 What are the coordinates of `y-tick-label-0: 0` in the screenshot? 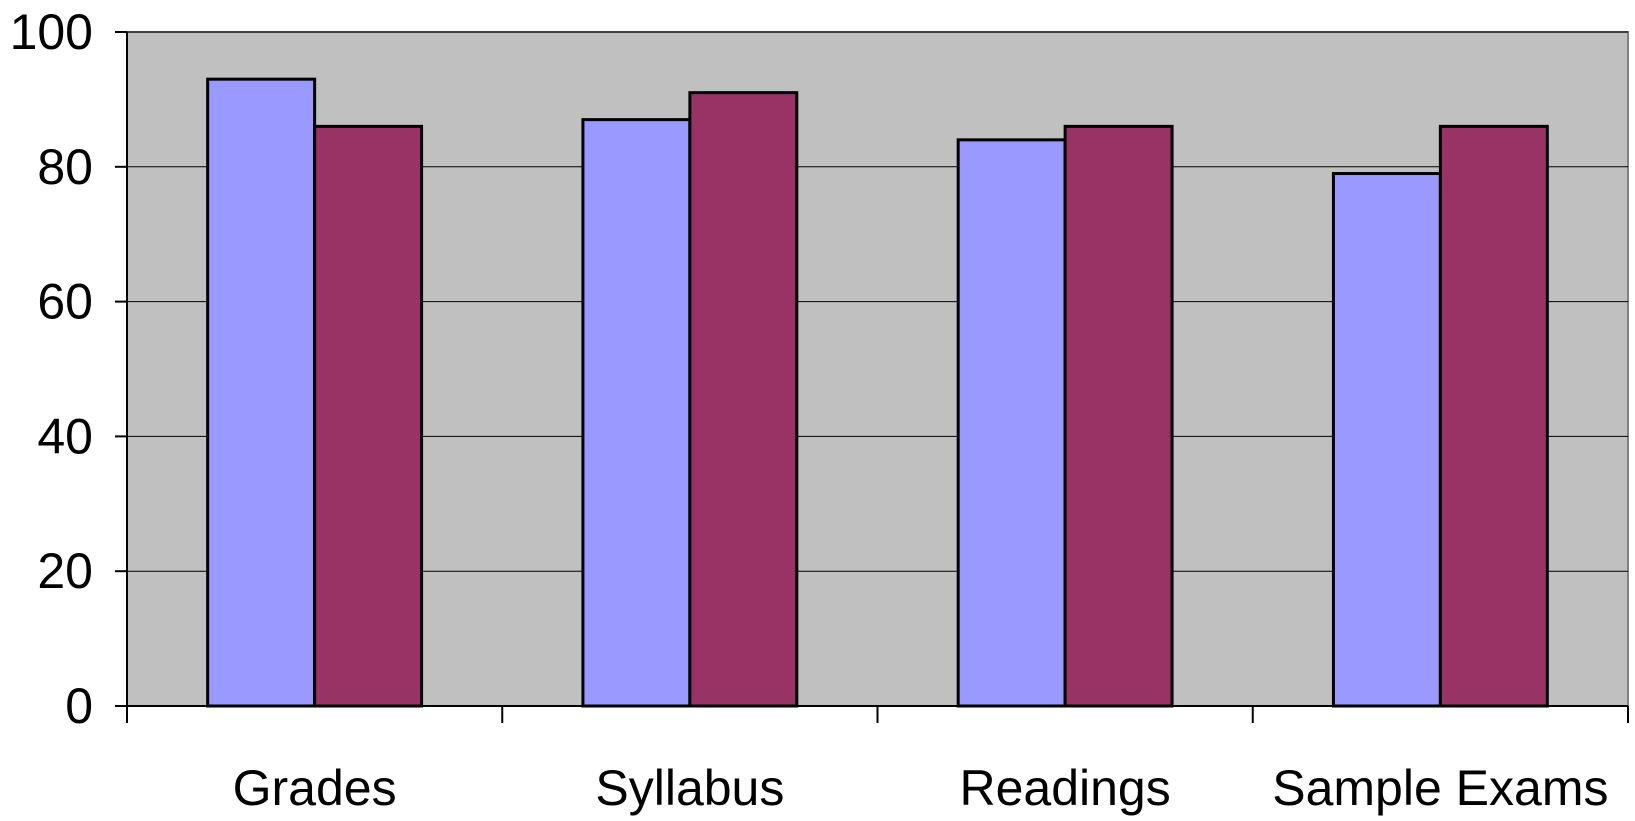 It's located at (79, 706).